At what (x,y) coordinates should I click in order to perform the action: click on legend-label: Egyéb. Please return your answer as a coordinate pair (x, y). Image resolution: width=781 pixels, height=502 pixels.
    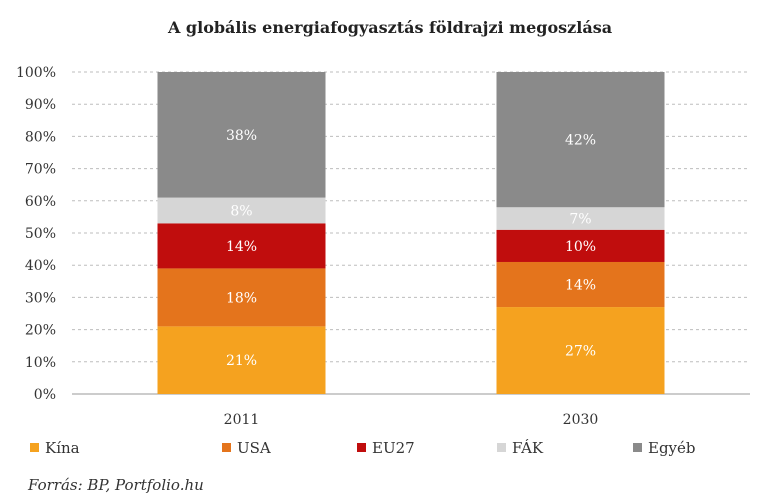
    Looking at the image, I should click on (672, 448).